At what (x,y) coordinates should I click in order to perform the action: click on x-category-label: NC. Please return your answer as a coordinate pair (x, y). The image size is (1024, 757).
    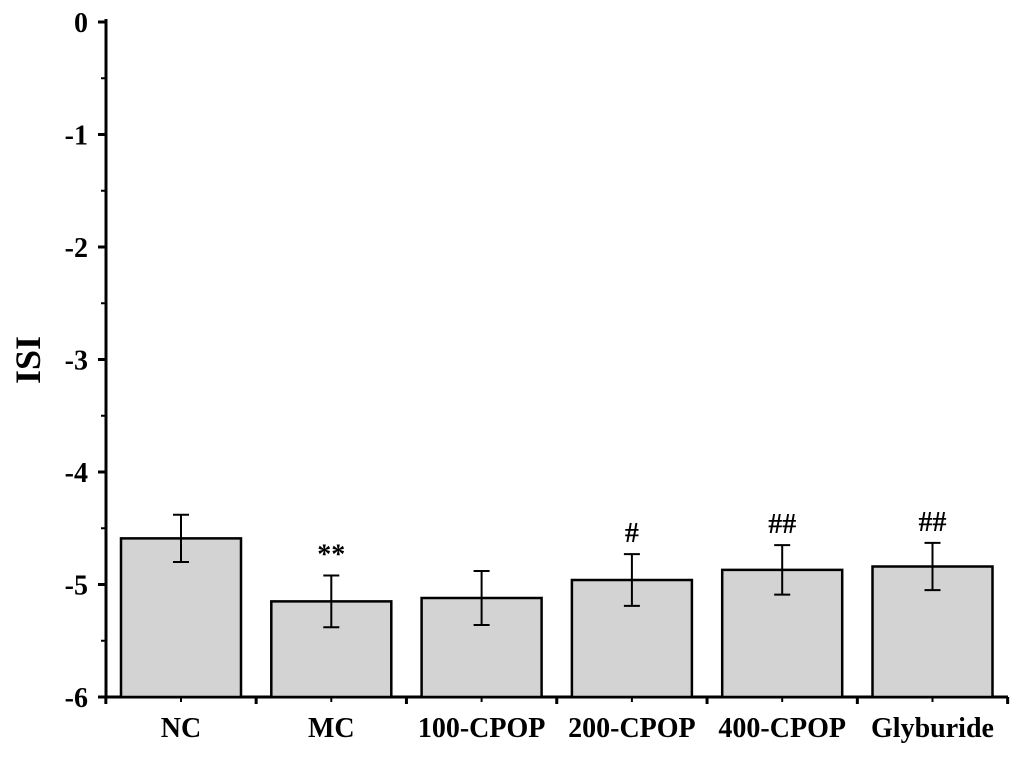
    Looking at the image, I should click on (181, 728).